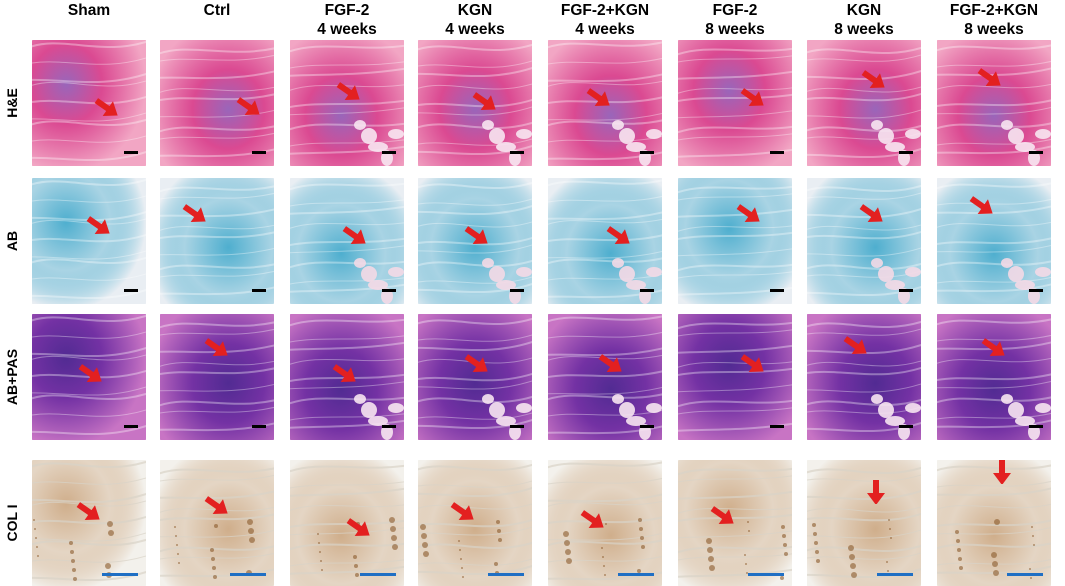  Describe the element at coordinates (735, 20) in the screenshot. I see `column-header-5: FGF-2 8 weeks` at that location.